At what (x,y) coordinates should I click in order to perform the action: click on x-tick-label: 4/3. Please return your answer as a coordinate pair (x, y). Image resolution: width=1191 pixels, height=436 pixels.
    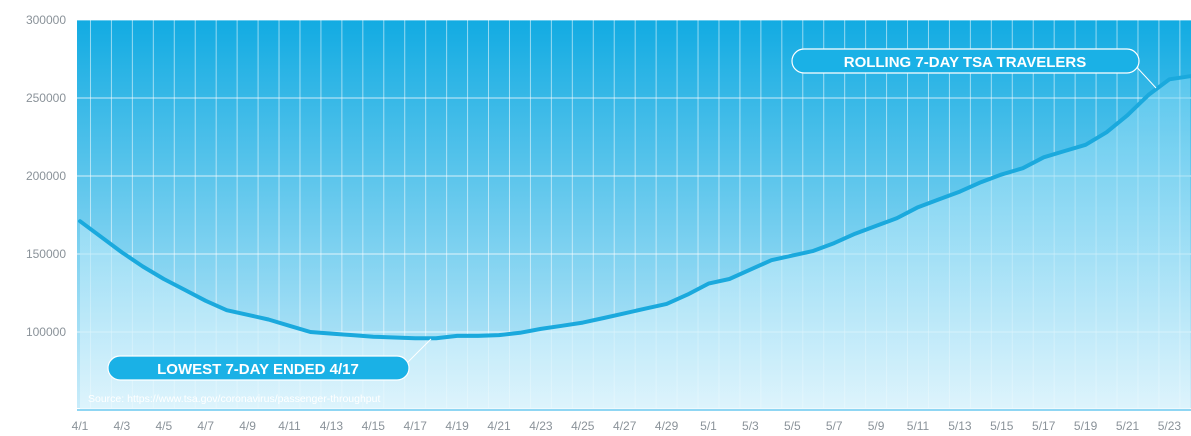
    Looking at the image, I should click on (122, 426).